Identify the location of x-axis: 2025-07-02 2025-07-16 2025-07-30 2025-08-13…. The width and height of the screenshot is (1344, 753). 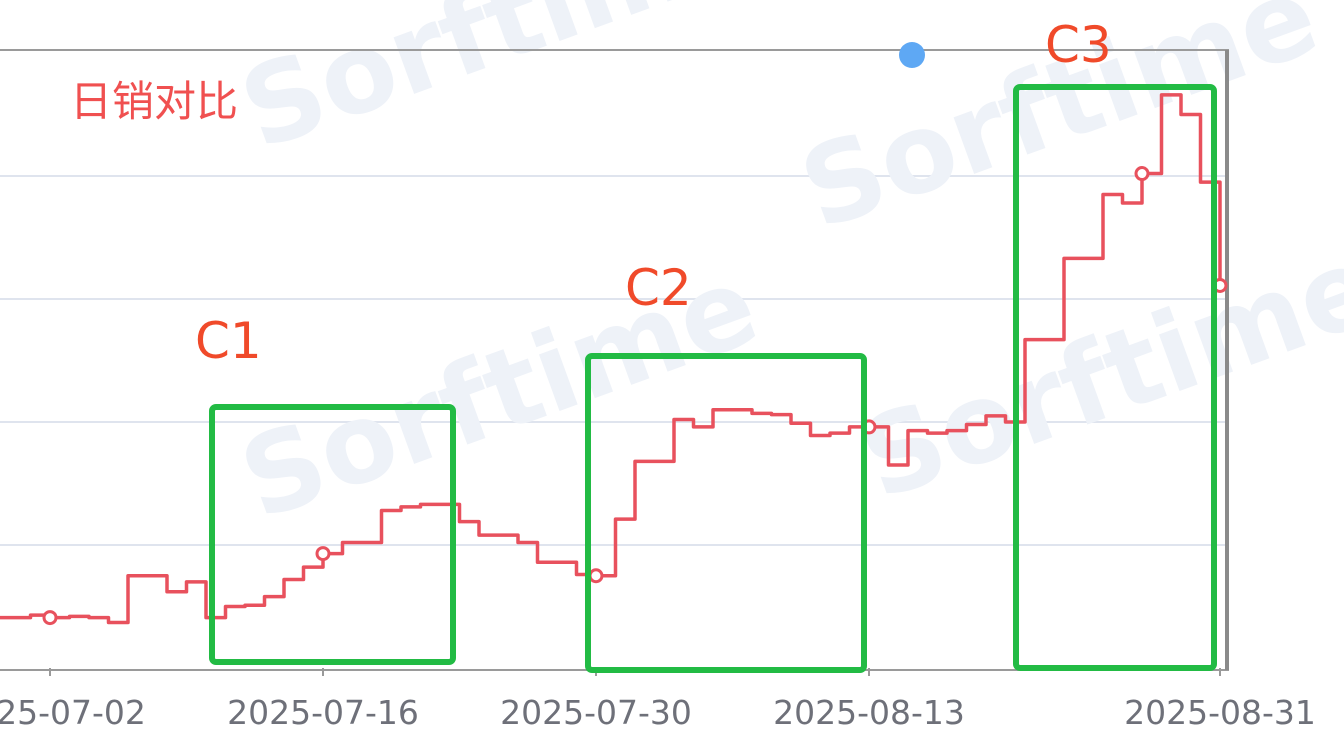
(658, 700).